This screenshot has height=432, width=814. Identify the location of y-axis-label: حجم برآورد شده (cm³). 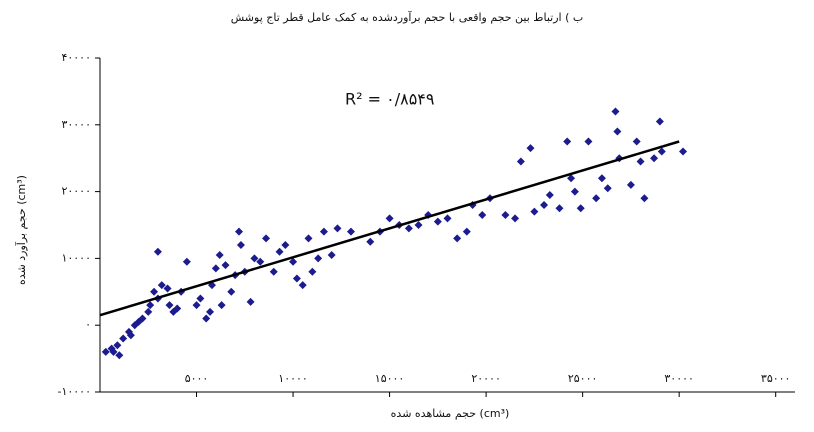
(21, 230).